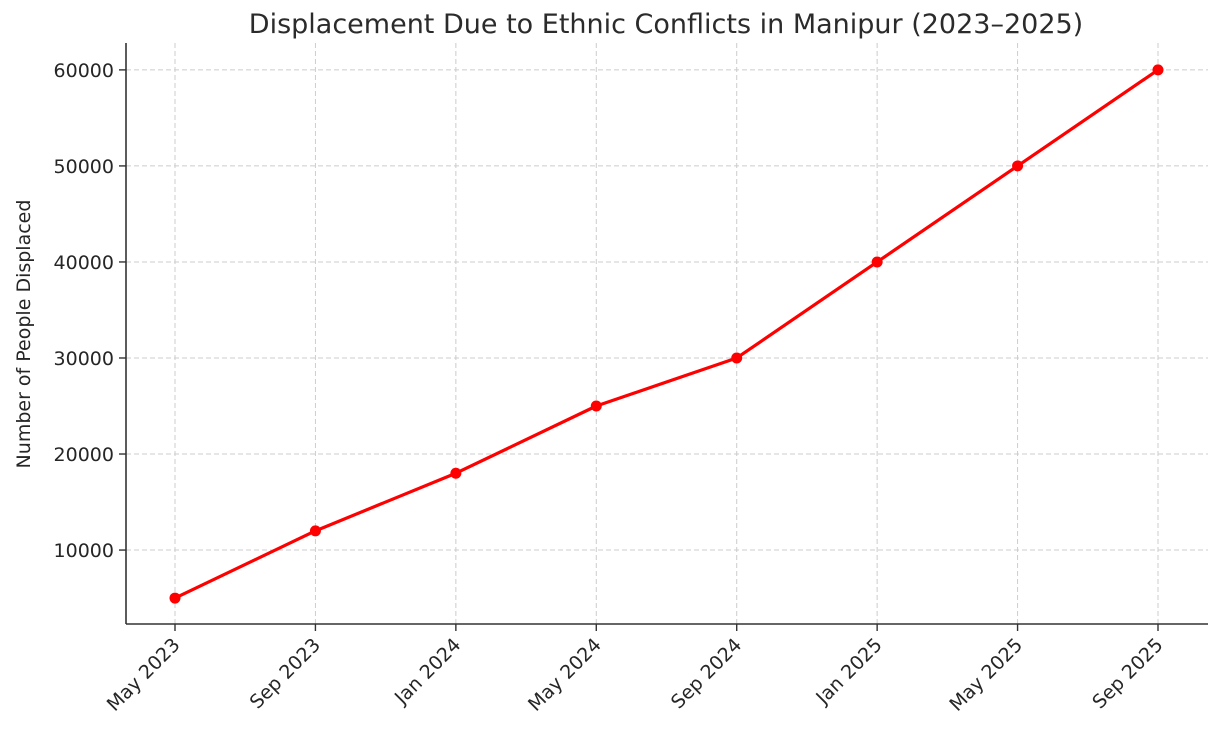  I want to click on y-tick-label: 30000, so click(84, 359).